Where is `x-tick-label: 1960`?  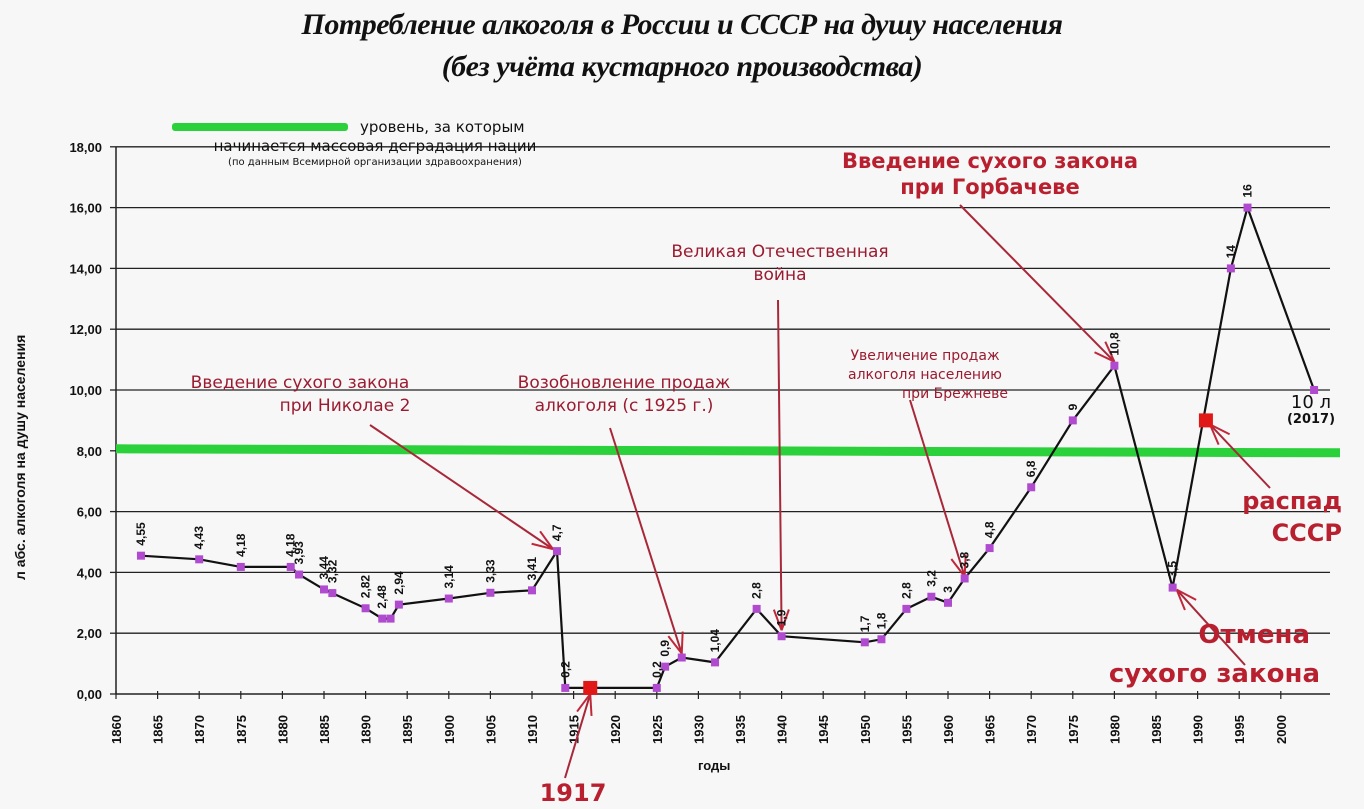 x-tick-label: 1960 is located at coordinates (948, 729).